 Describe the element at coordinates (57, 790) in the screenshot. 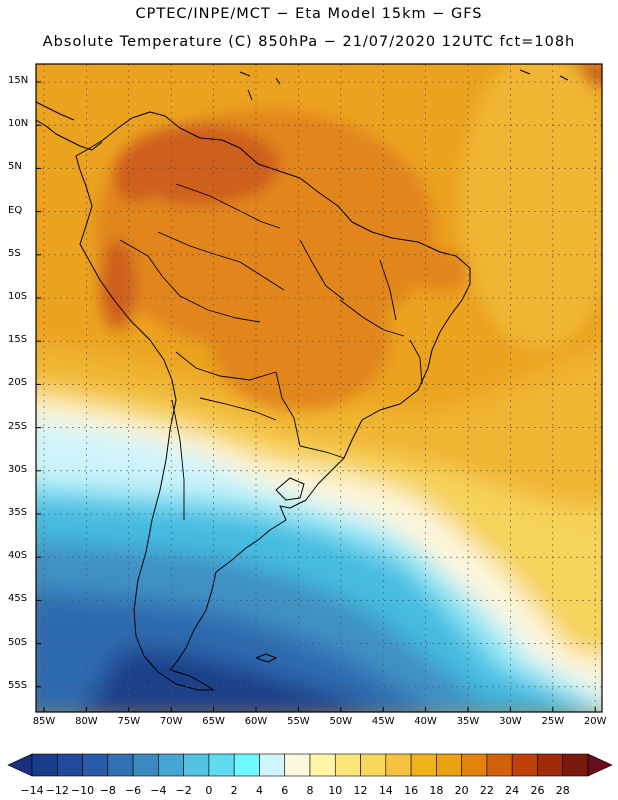

I see `colorbar-label: −12` at that location.